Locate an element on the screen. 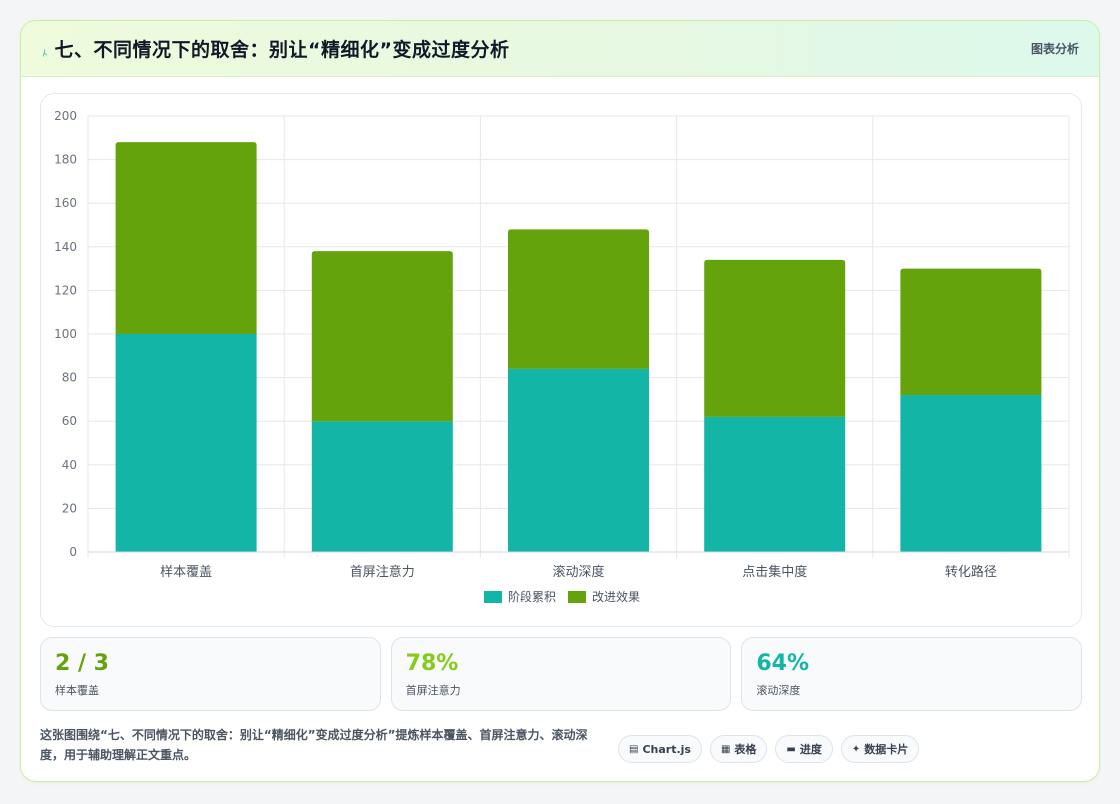 The width and height of the screenshot is (1120, 804). chip-chartjs: ▤ Chart.js is located at coordinates (660, 749).